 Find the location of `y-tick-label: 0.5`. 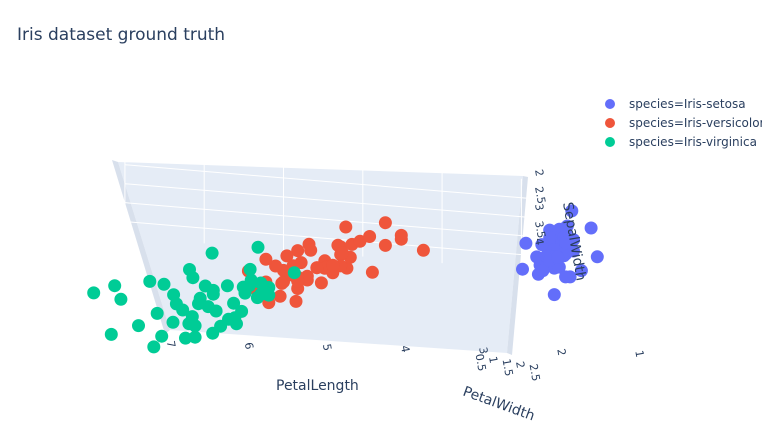

y-tick-label: 0.5 is located at coordinates (481, 362).